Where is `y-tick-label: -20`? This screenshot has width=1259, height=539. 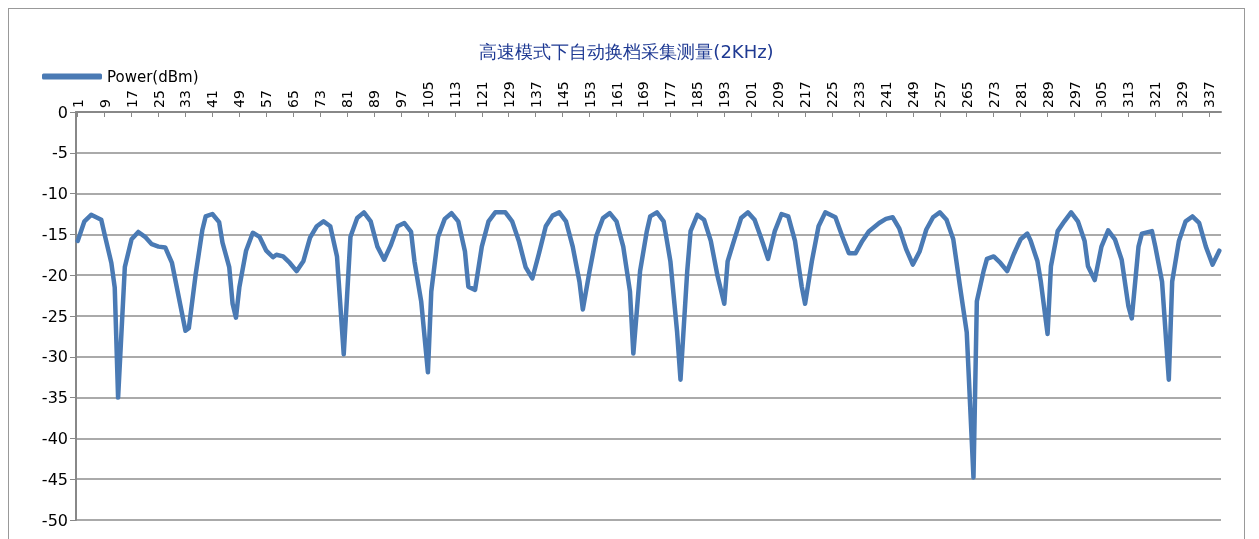
y-tick-label: -20 is located at coordinates (54, 275).